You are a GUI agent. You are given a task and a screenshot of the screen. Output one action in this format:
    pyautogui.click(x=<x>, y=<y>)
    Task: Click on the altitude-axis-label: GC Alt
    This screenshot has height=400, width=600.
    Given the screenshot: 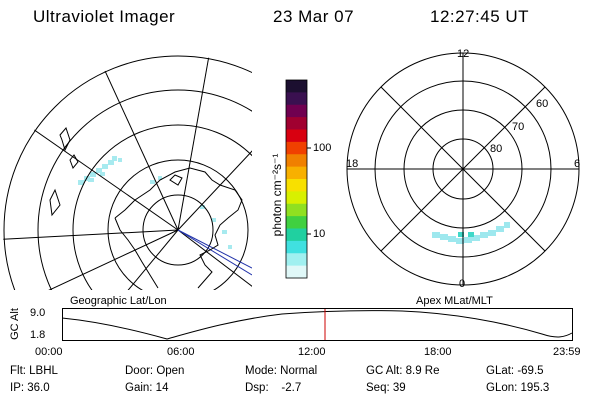 What is the action you would take?
    pyautogui.click(x=15, y=324)
    